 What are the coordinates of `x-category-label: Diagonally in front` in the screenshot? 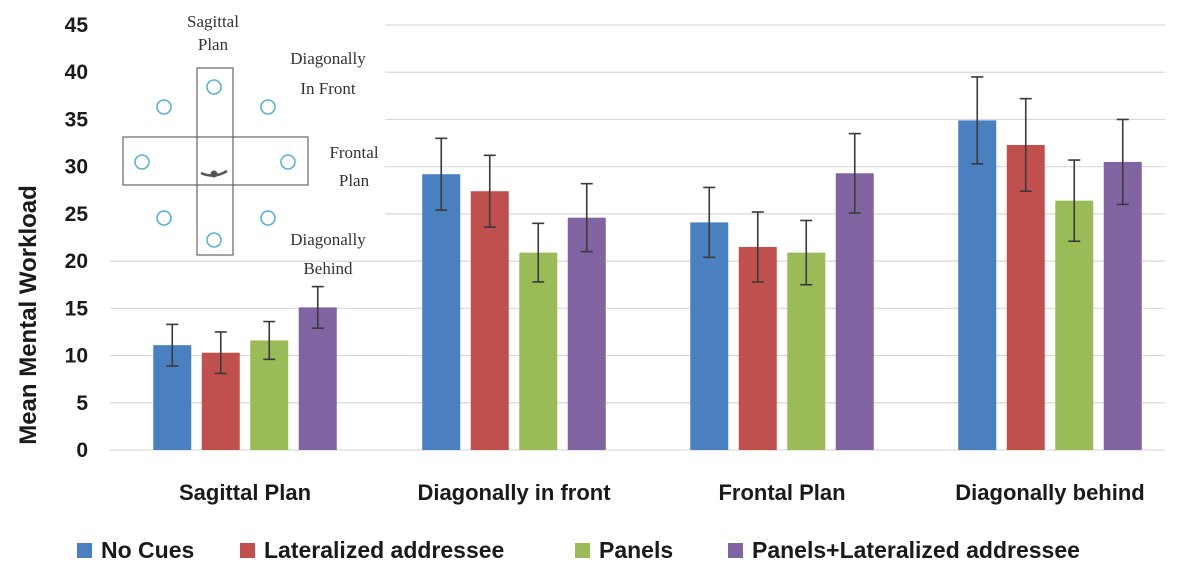 It's located at (514, 492).